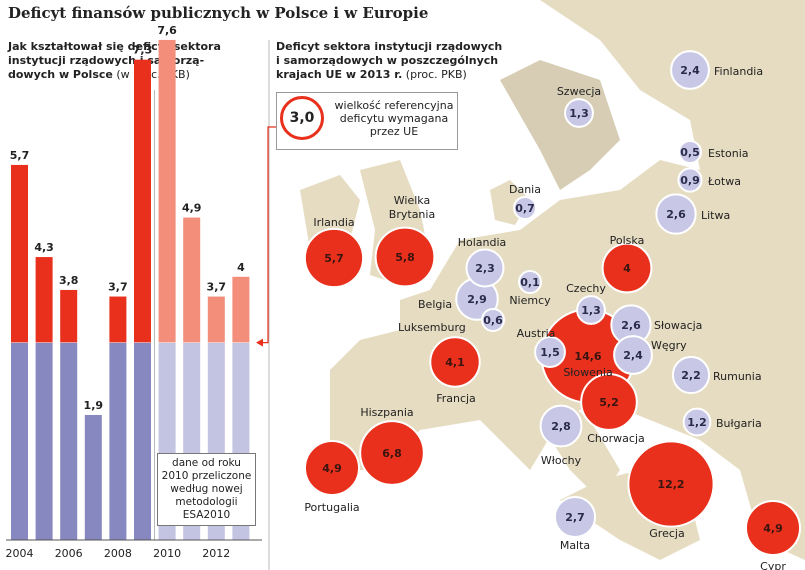  What do you see at coordinates (69, 553) in the screenshot?
I see `x-tick-label: 2006` at bounding box center [69, 553].